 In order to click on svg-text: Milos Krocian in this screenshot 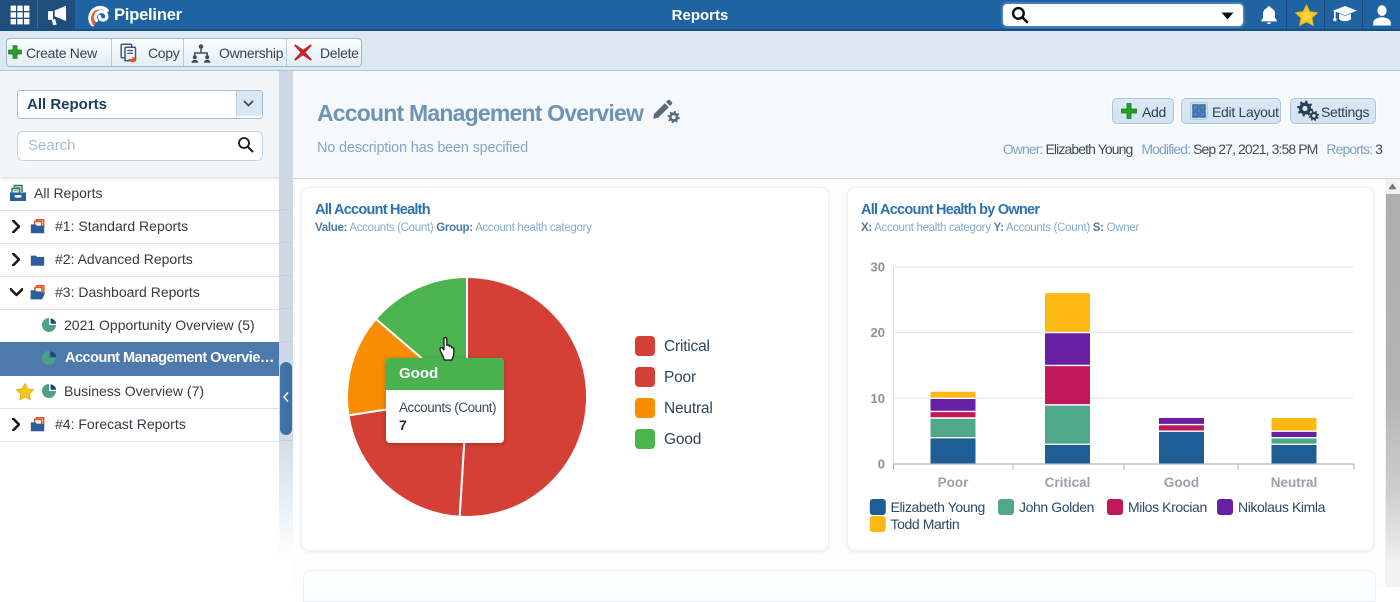, I will do `click(1167, 507)`.